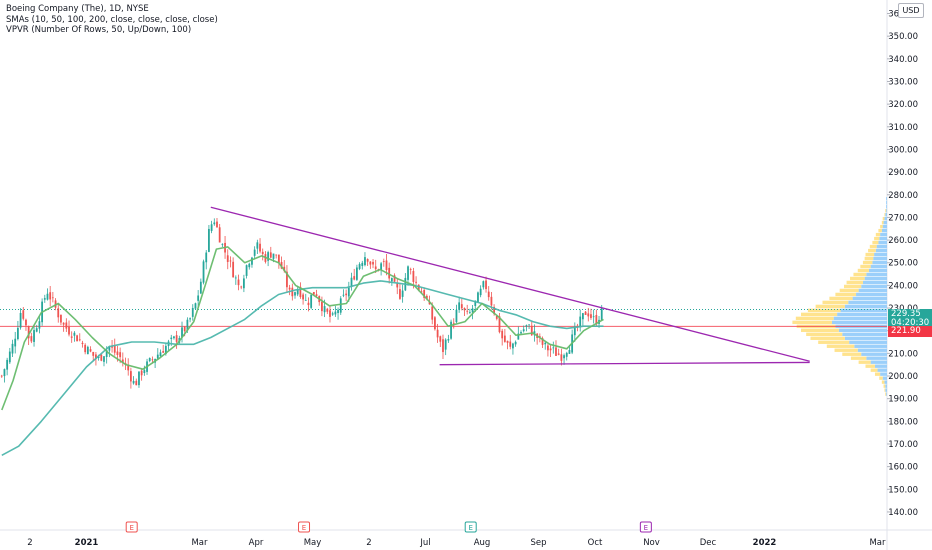 The image size is (932, 550). What do you see at coordinates (911, 10) in the screenshot?
I see `currency-button: USD` at bounding box center [911, 10].